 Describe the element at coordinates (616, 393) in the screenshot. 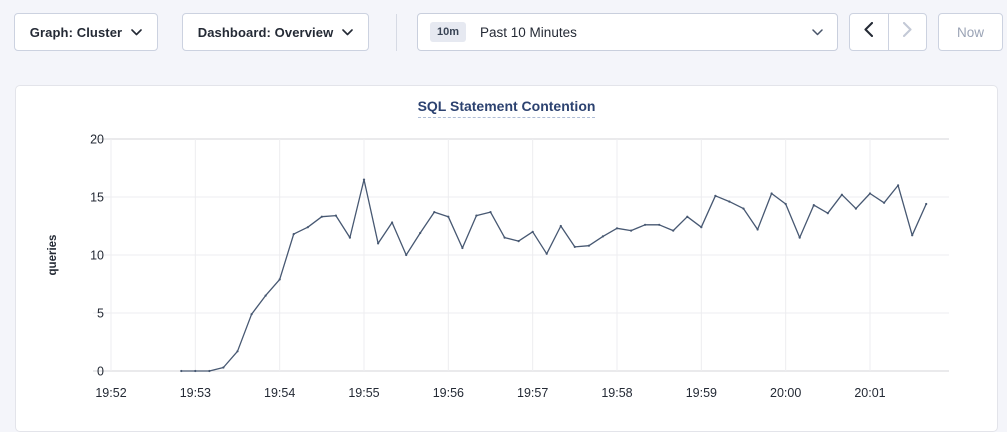

I see `x-tick-label: 19:58` at that location.